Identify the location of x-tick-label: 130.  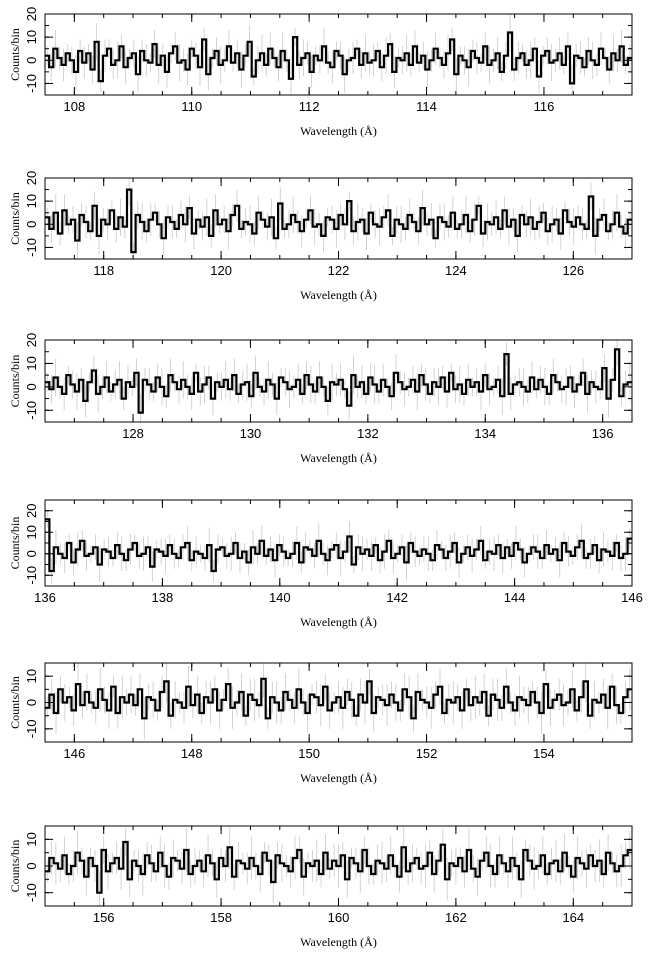
(251, 433).